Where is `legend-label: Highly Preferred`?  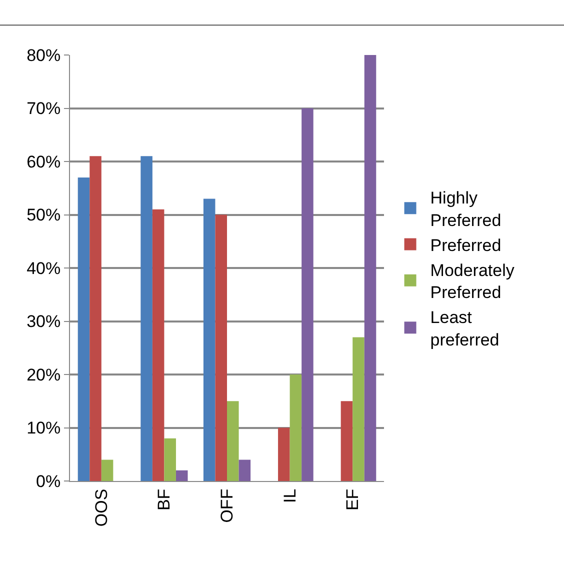 legend-label: Highly Preferred is located at coordinates (466, 209).